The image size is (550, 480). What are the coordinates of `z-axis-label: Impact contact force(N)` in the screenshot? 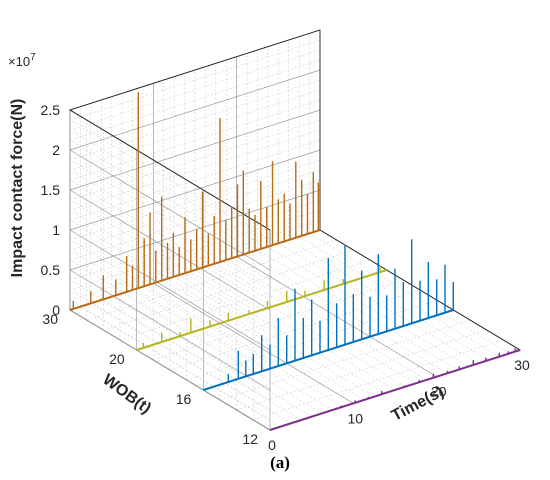 It's located at (17, 188).